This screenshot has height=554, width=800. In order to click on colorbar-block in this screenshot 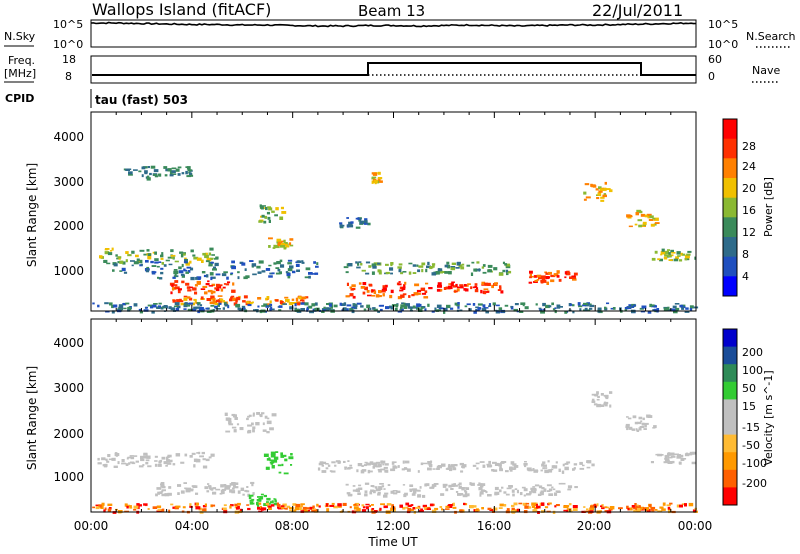, I will do `click(730, 426)`.